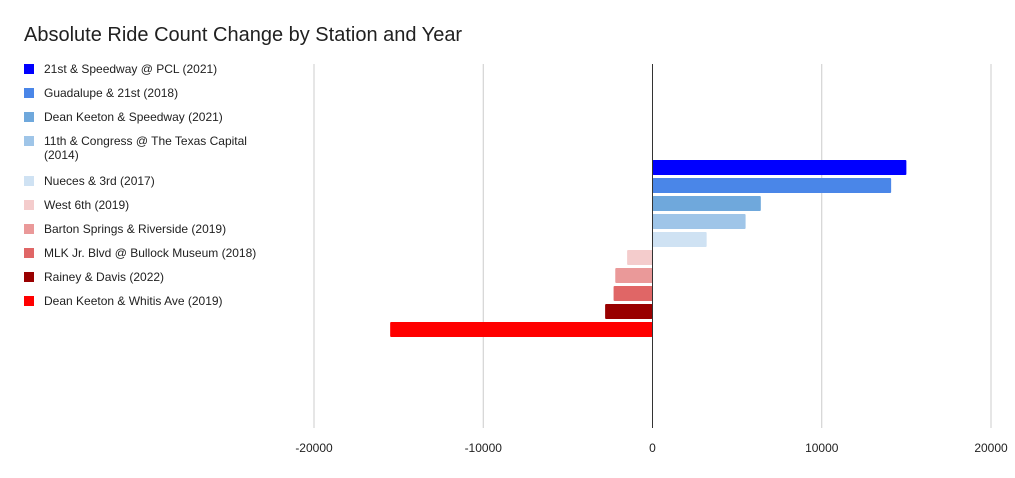  What do you see at coordinates (111, 93) in the screenshot?
I see `legend-label-1: Guadalupe & 21st (2018)` at bounding box center [111, 93].